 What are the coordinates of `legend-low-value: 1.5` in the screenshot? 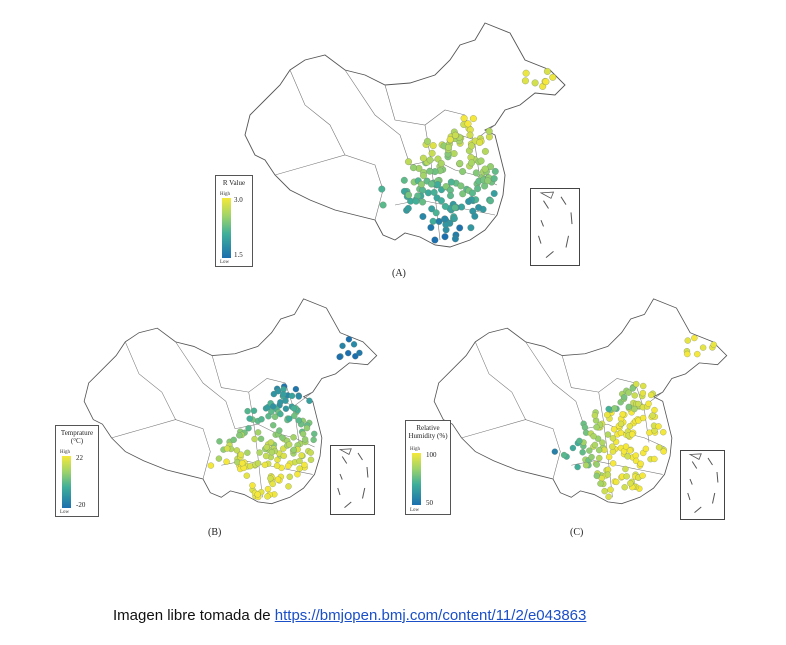 It's located at (238, 255).